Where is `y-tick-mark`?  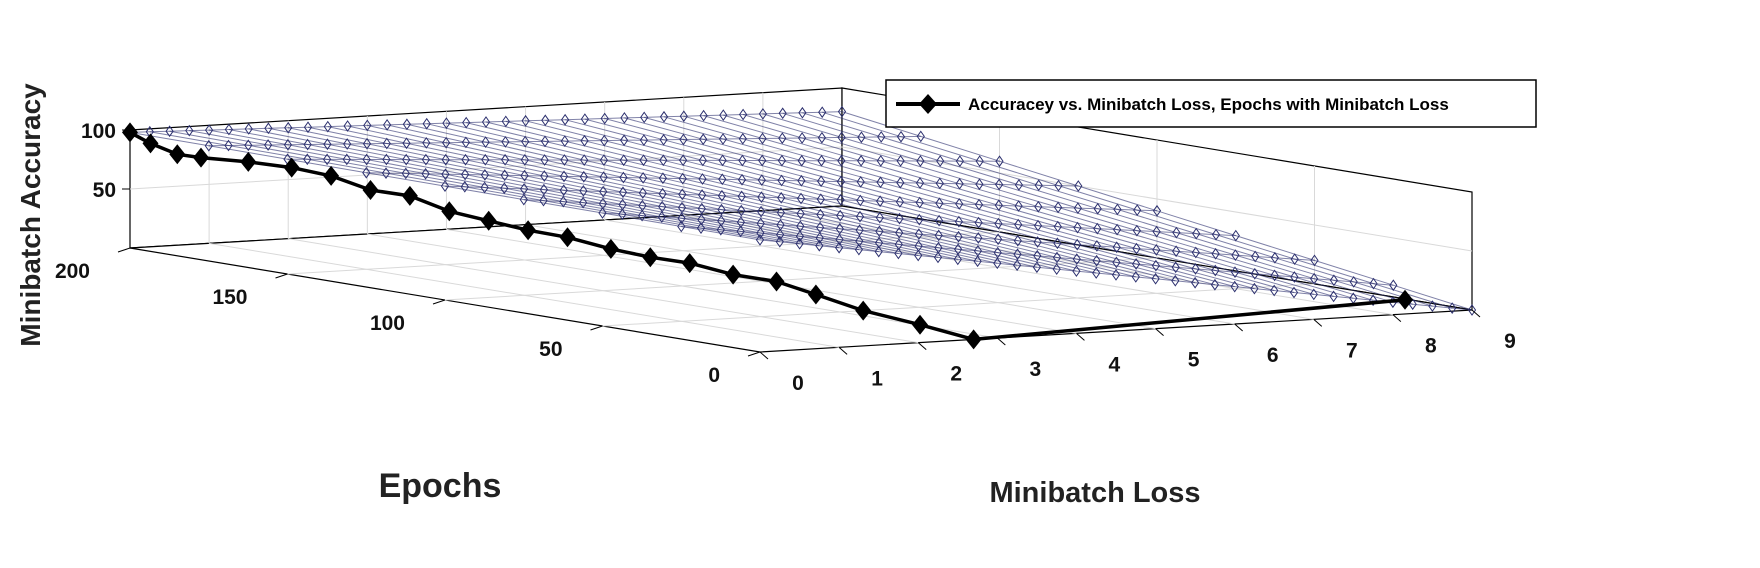
y-tick-mark is located at coordinates (439, 302).